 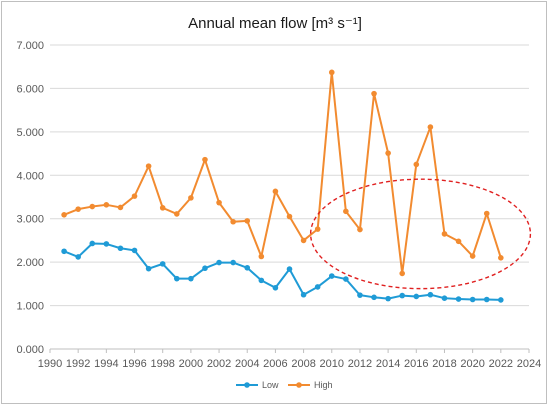 I want to click on y-tick-label: 0.000, so click(x=30, y=350).